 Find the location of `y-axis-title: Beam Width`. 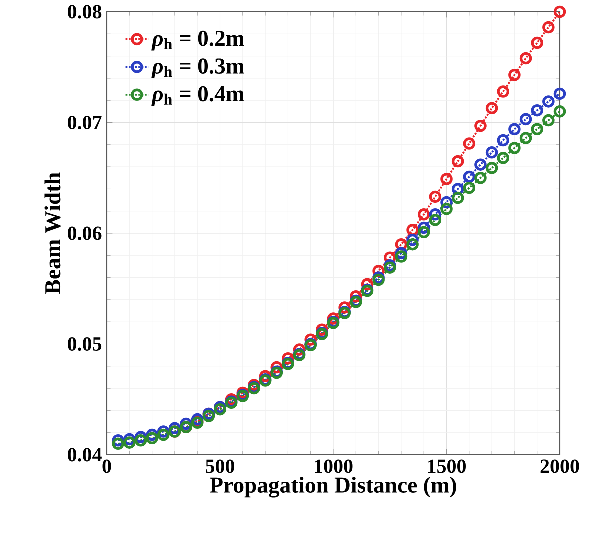

y-axis-title: Beam Width is located at coordinates (52, 233).